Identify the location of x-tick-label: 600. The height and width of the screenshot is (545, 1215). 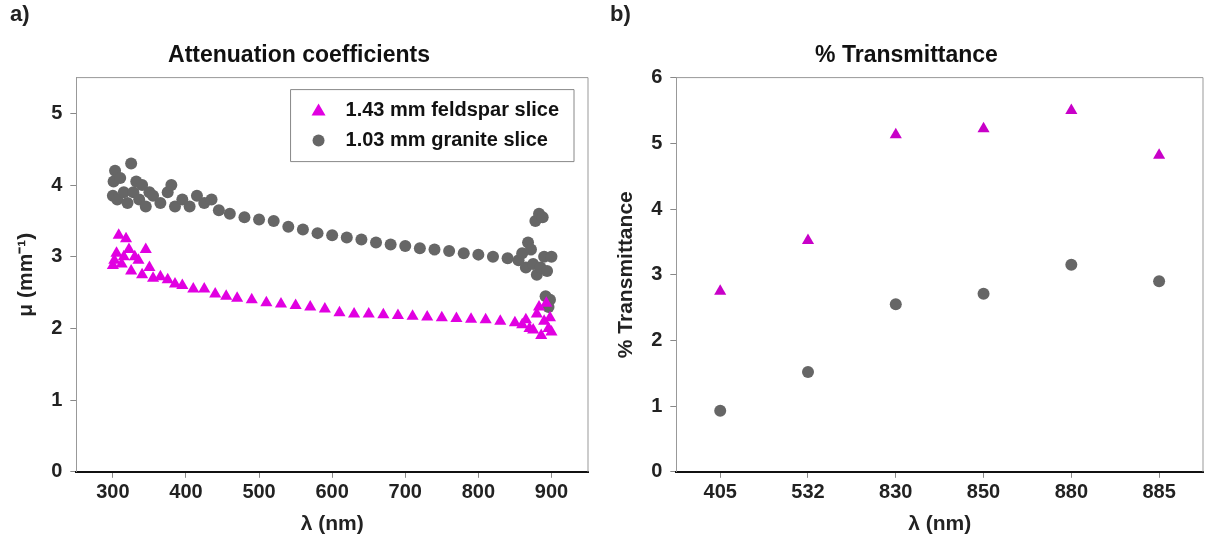
(332, 491).